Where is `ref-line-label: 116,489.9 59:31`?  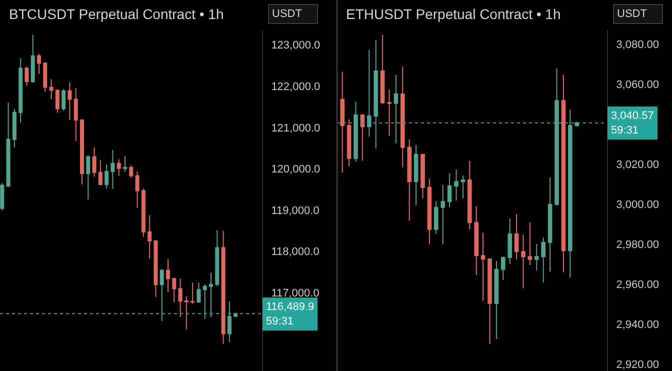 ref-line-label: 116,489.9 59:31 is located at coordinates (290, 314).